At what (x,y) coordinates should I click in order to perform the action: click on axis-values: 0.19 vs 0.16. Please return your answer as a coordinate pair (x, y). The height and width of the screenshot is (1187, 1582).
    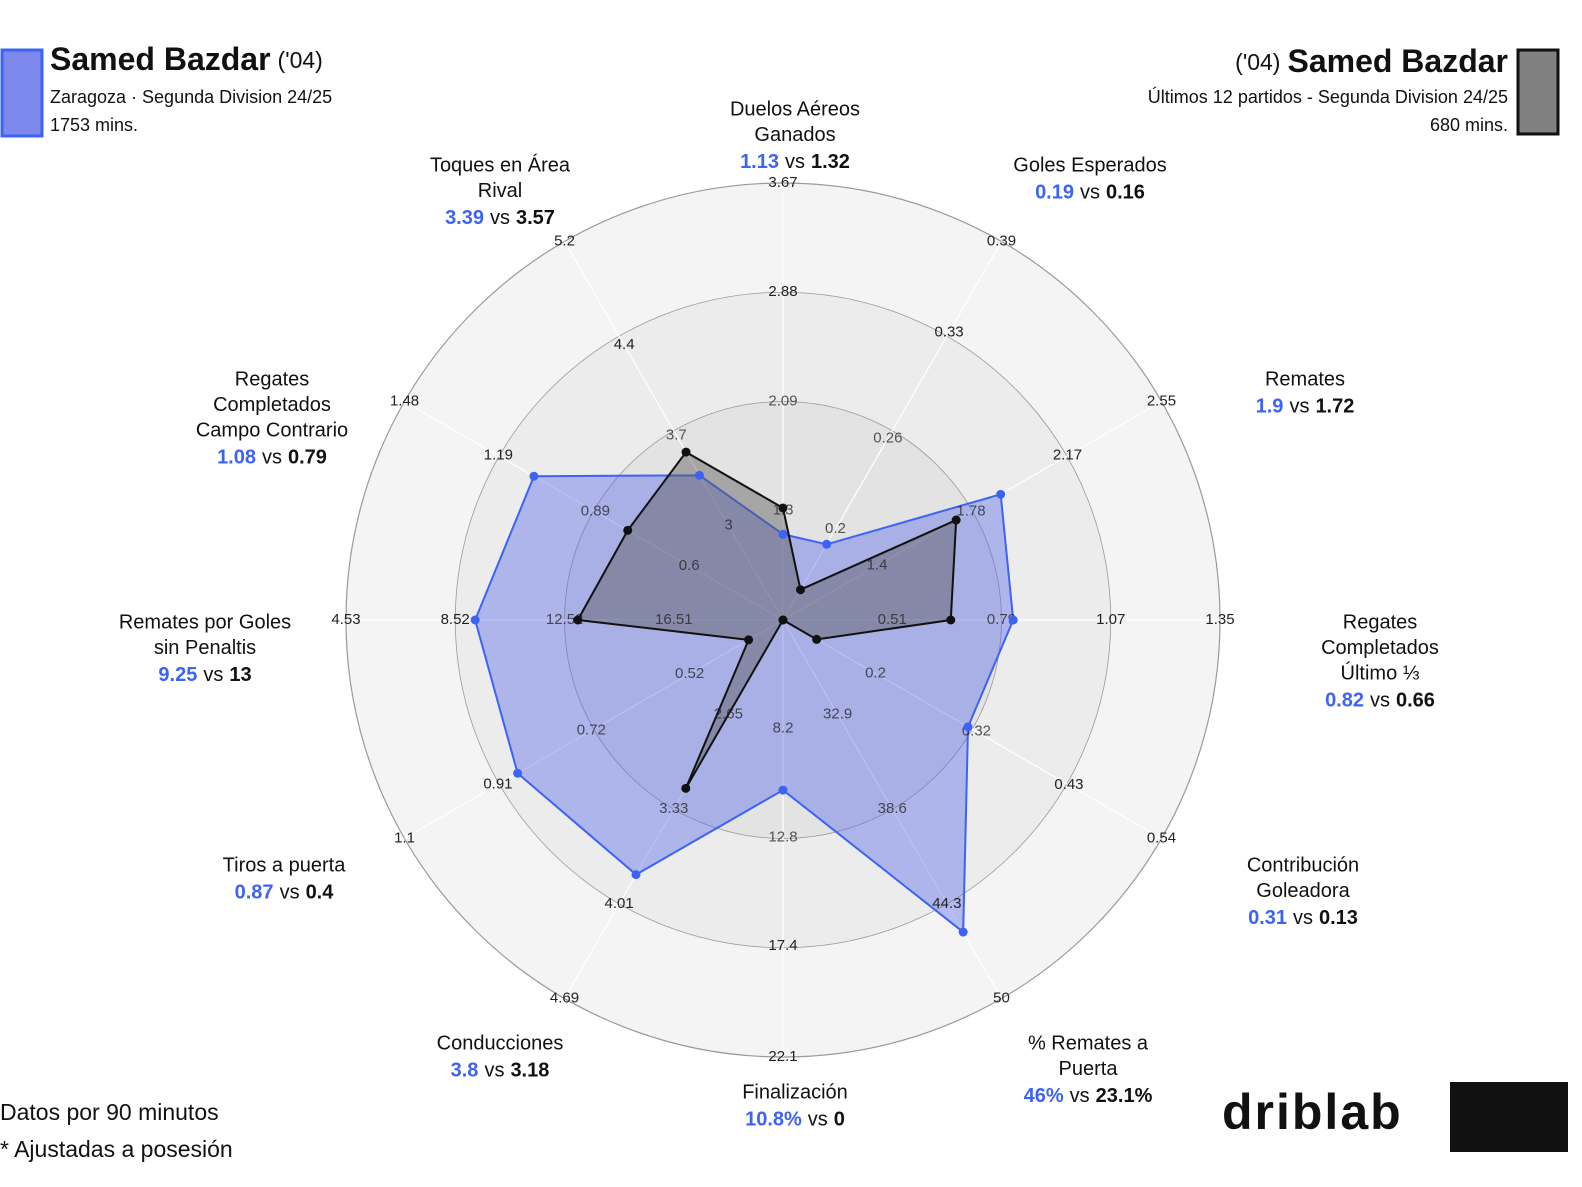
    Looking at the image, I should click on (1090, 193).